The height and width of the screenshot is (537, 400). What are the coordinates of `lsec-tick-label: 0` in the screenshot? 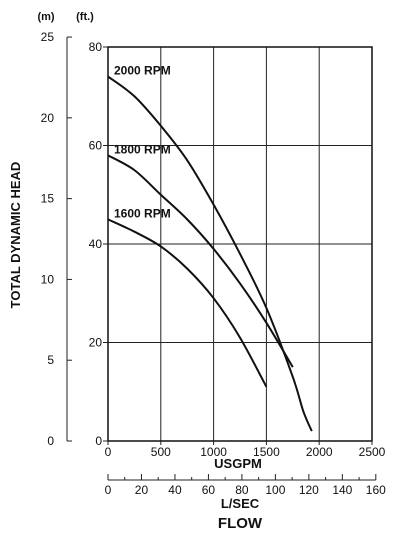 It's located at (108, 490).